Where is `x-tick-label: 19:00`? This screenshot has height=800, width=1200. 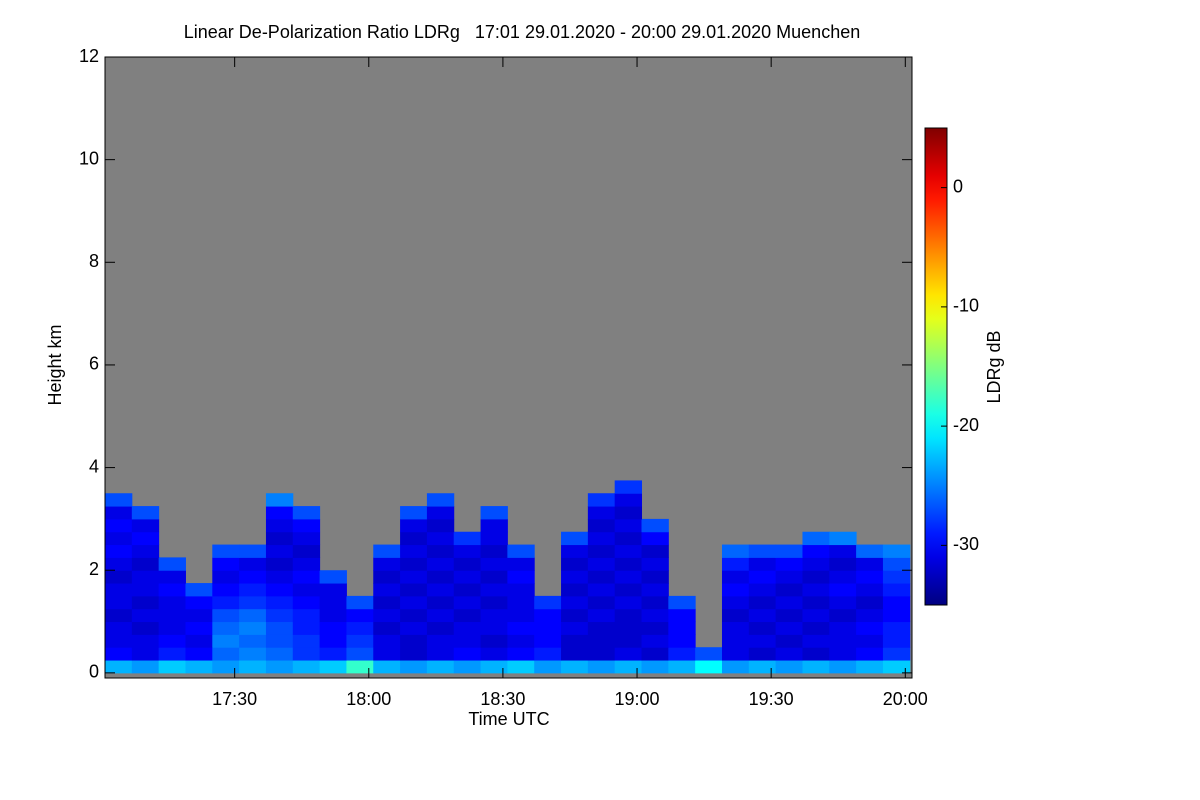 x-tick-label: 19:00 is located at coordinates (637, 699).